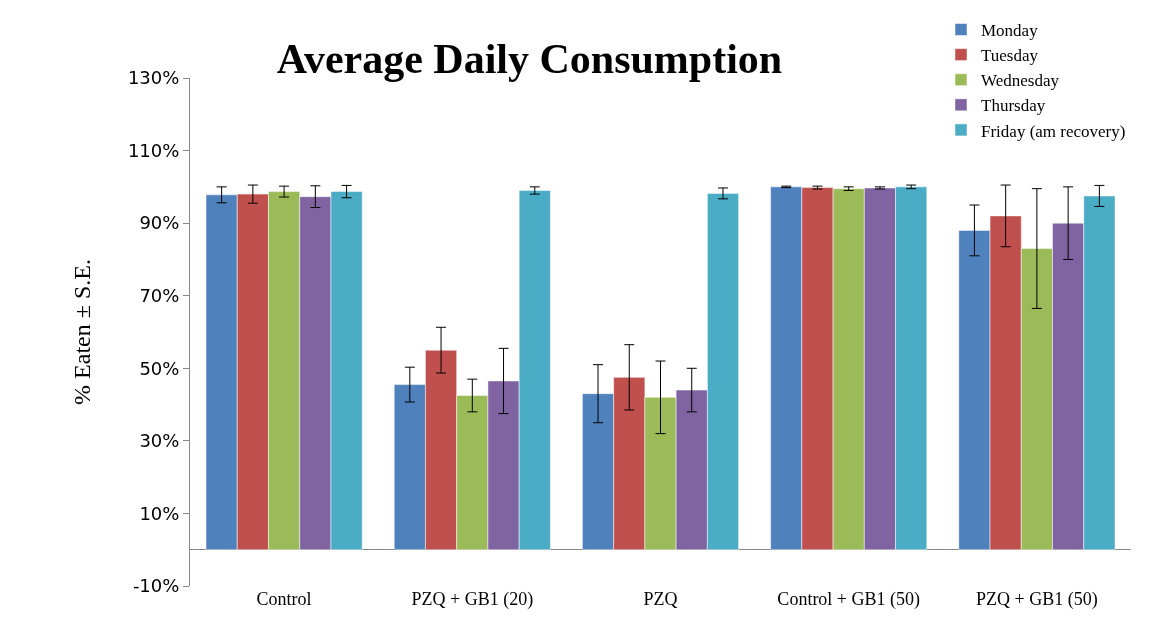 The image size is (1151, 626). I want to click on legend-label: Thursday, so click(1013, 106).